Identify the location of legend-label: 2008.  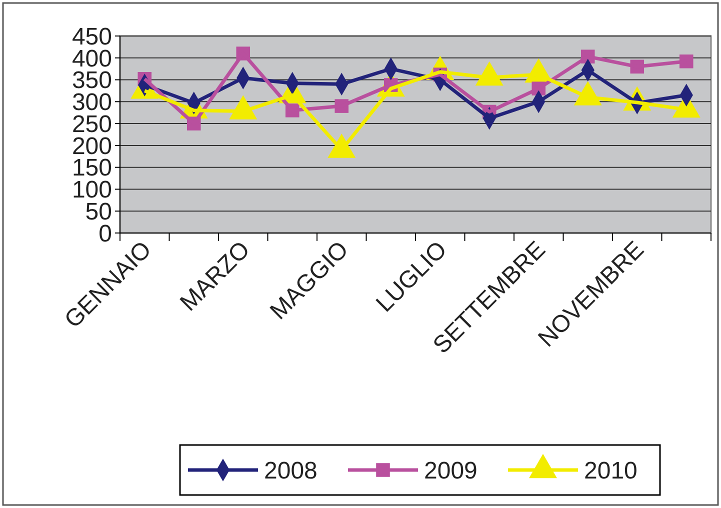
(291, 470).